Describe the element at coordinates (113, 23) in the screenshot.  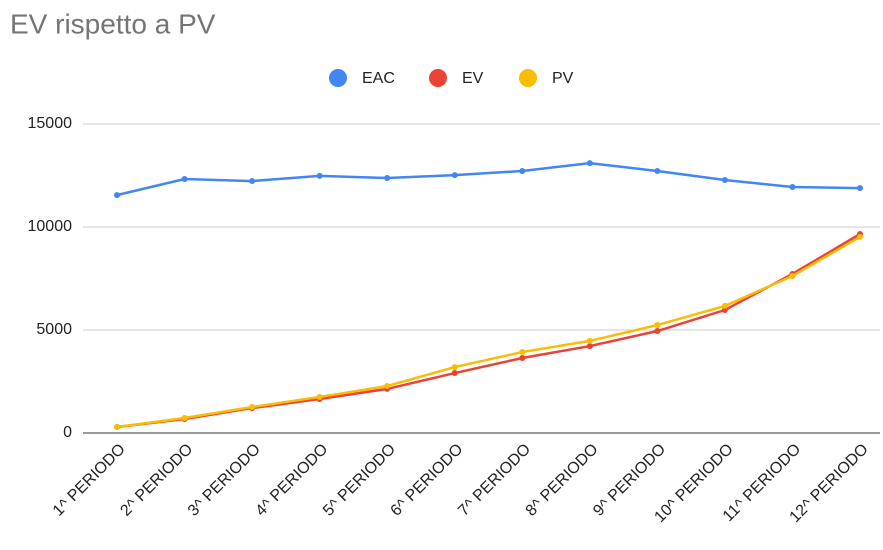
I see `chart-title: EV rispetto a PV` at that location.